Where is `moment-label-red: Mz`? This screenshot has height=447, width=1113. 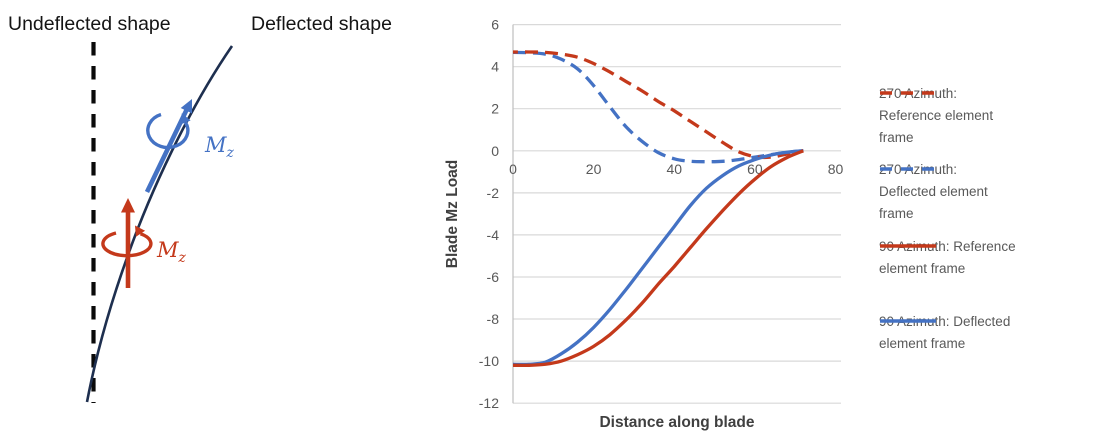
moment-label-red: Mz is located at coordinates (171, 252).